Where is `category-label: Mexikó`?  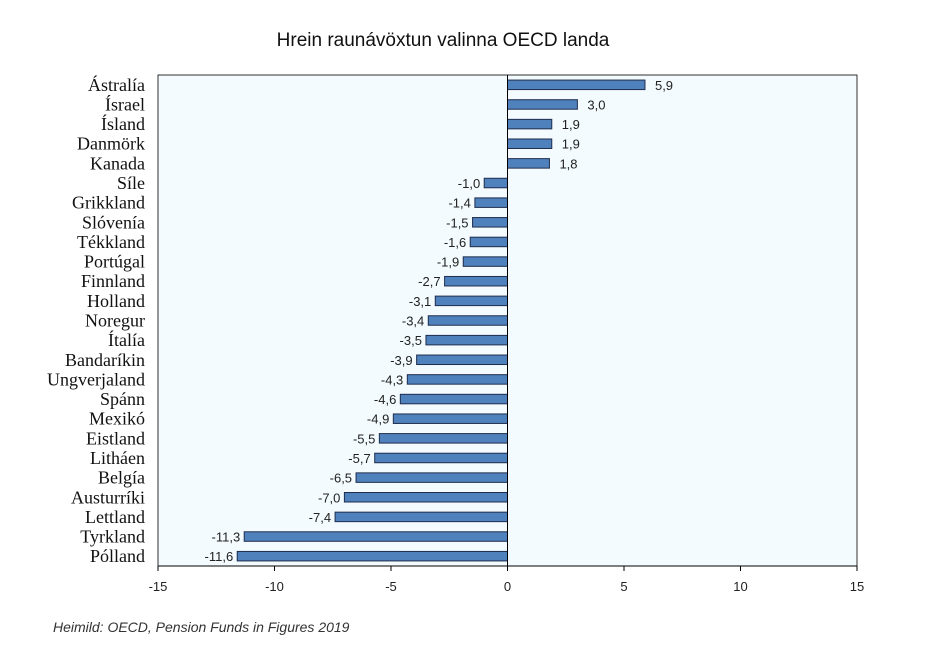 category-label: Mexikó is located at coordinates (117, 419).